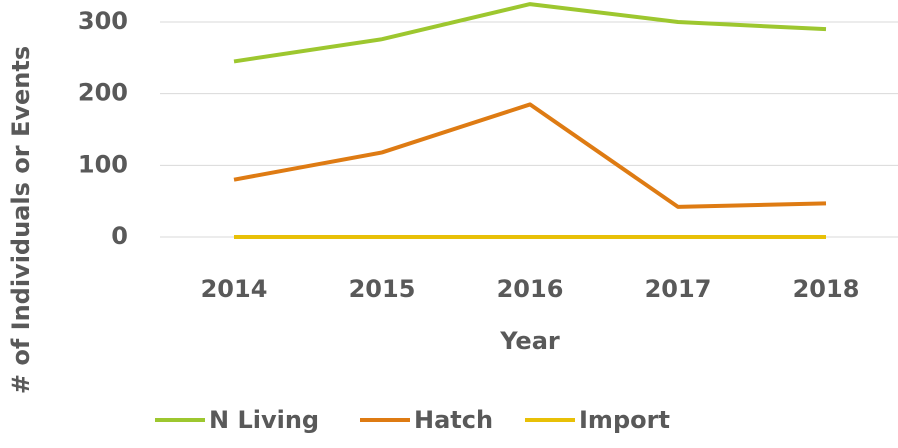 The image size is (898, 448). Describe the element at coordinates (234, 289) in the screenshot. I see `x-tick-label: 2014` at that location.